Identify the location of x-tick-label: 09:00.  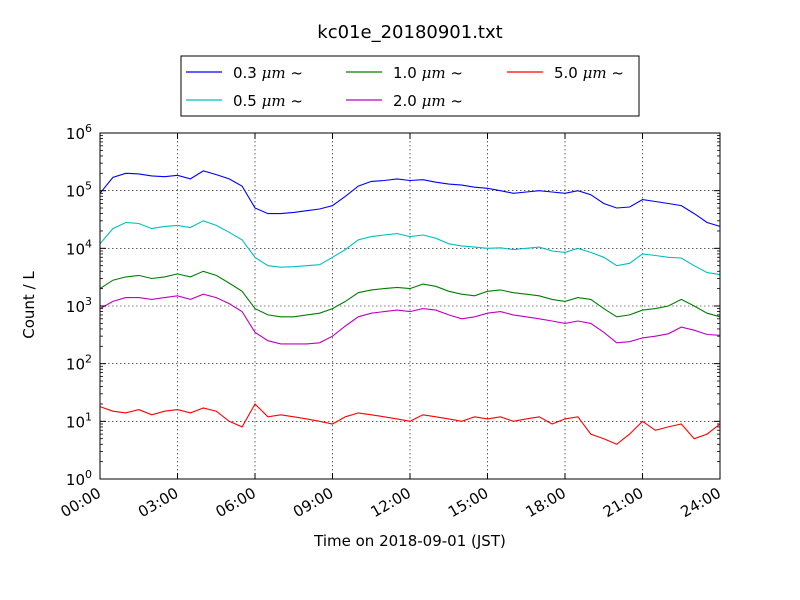
(313, 502).